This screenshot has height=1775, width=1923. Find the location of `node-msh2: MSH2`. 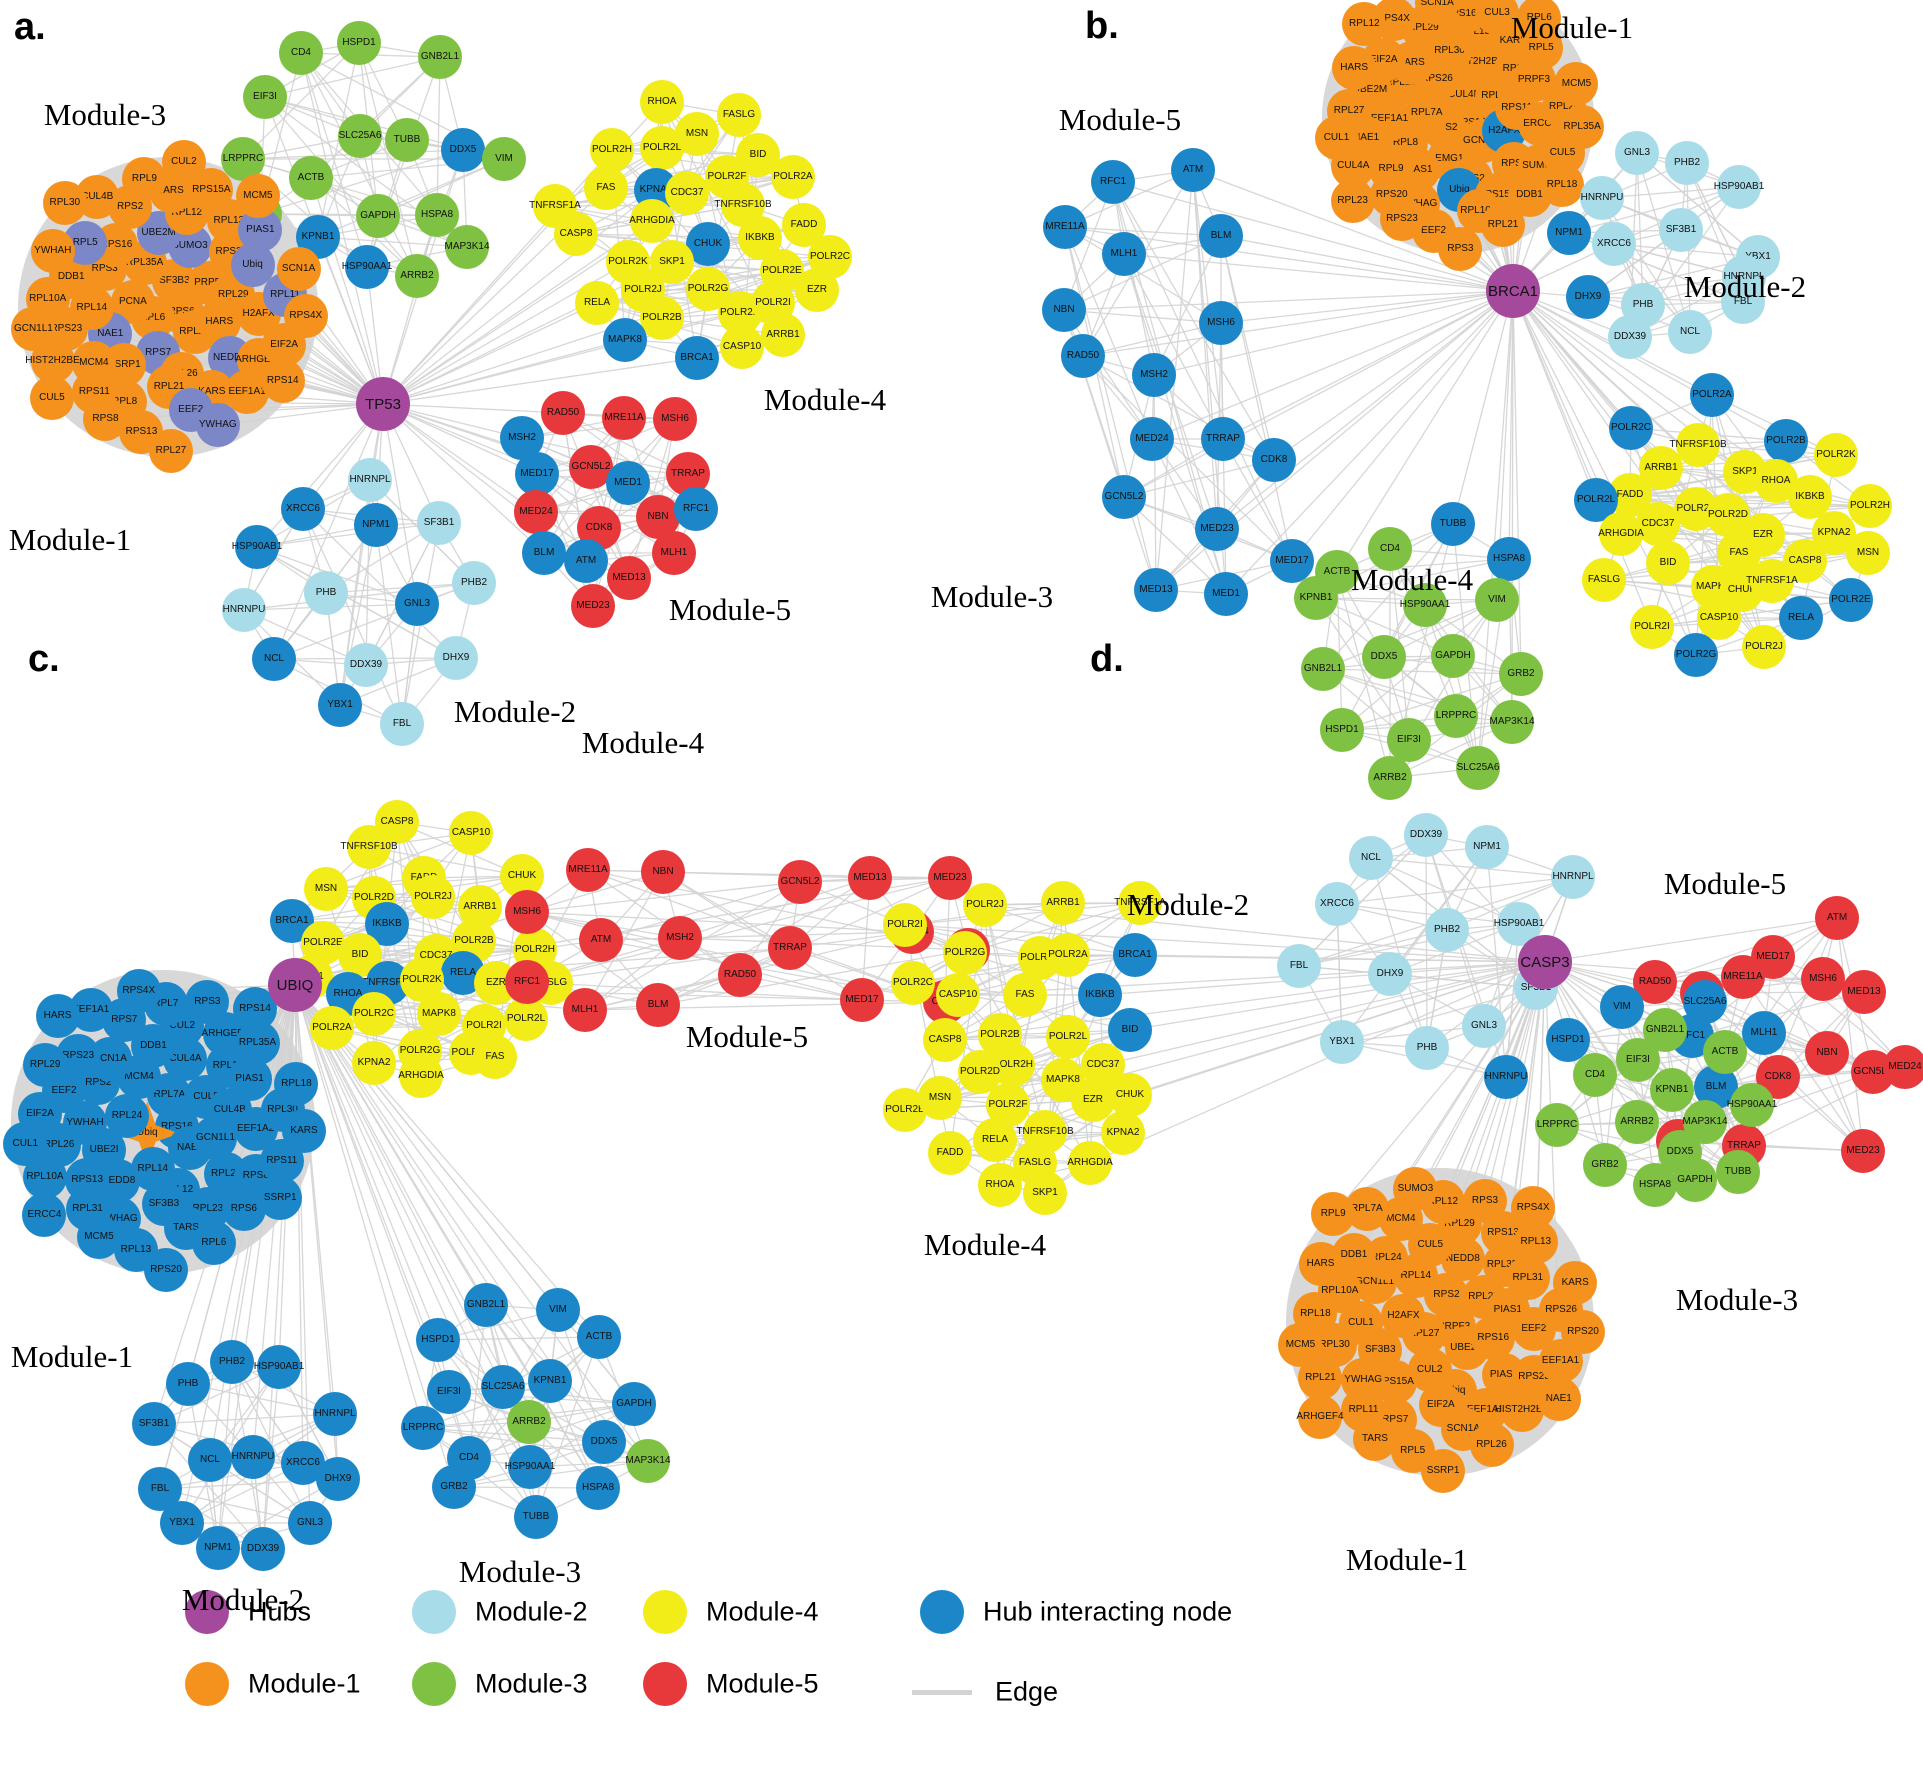

node-msh2: MSH2 is located at coordinates (680, 938).